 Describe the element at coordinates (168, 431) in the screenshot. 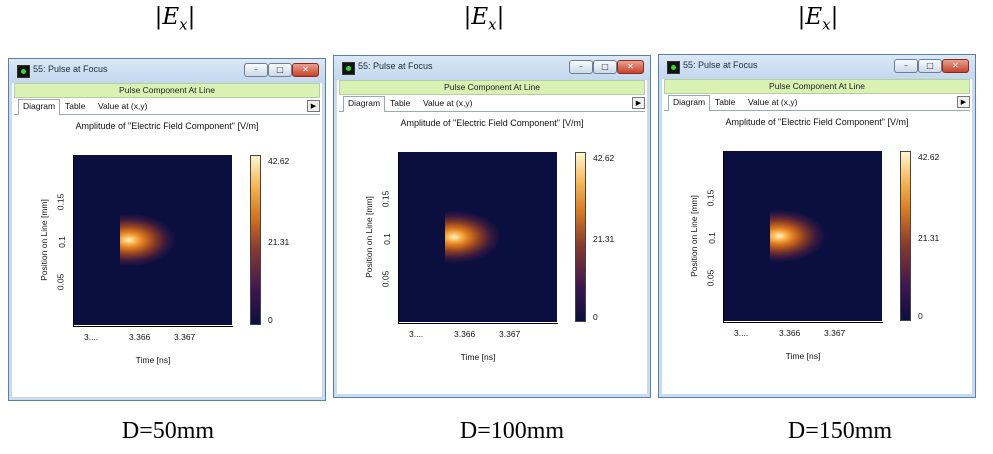

I see `caption-d50: D=50mm` at that location.